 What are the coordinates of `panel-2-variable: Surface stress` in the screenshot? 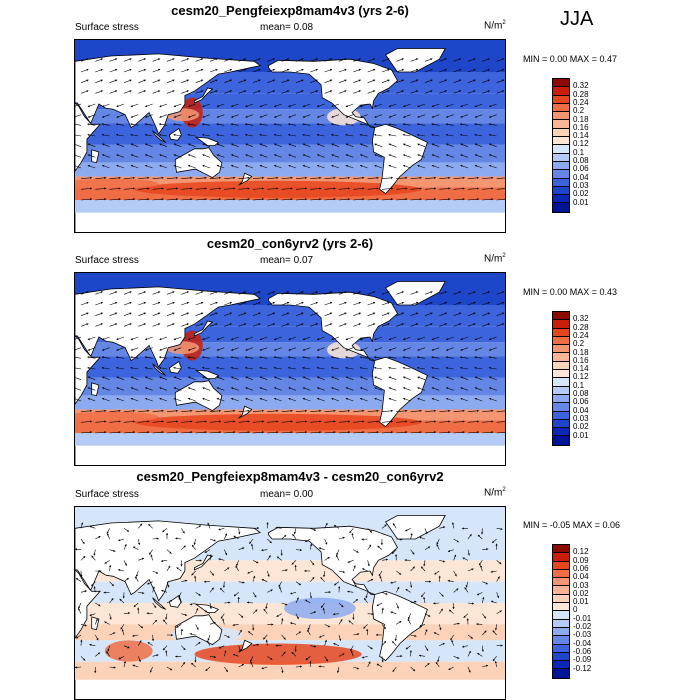 It's located at (107, 260).